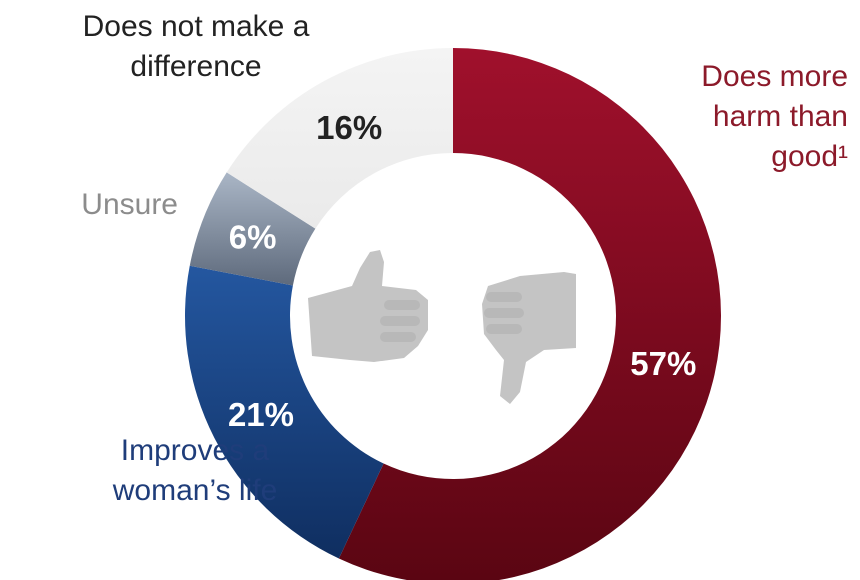 The height and width of the screenshot is (580, 860). What do you see at coordinates (529, 338) in the screenshot?
I see `thumbs-down-icon` at bounding box center [529, 338].